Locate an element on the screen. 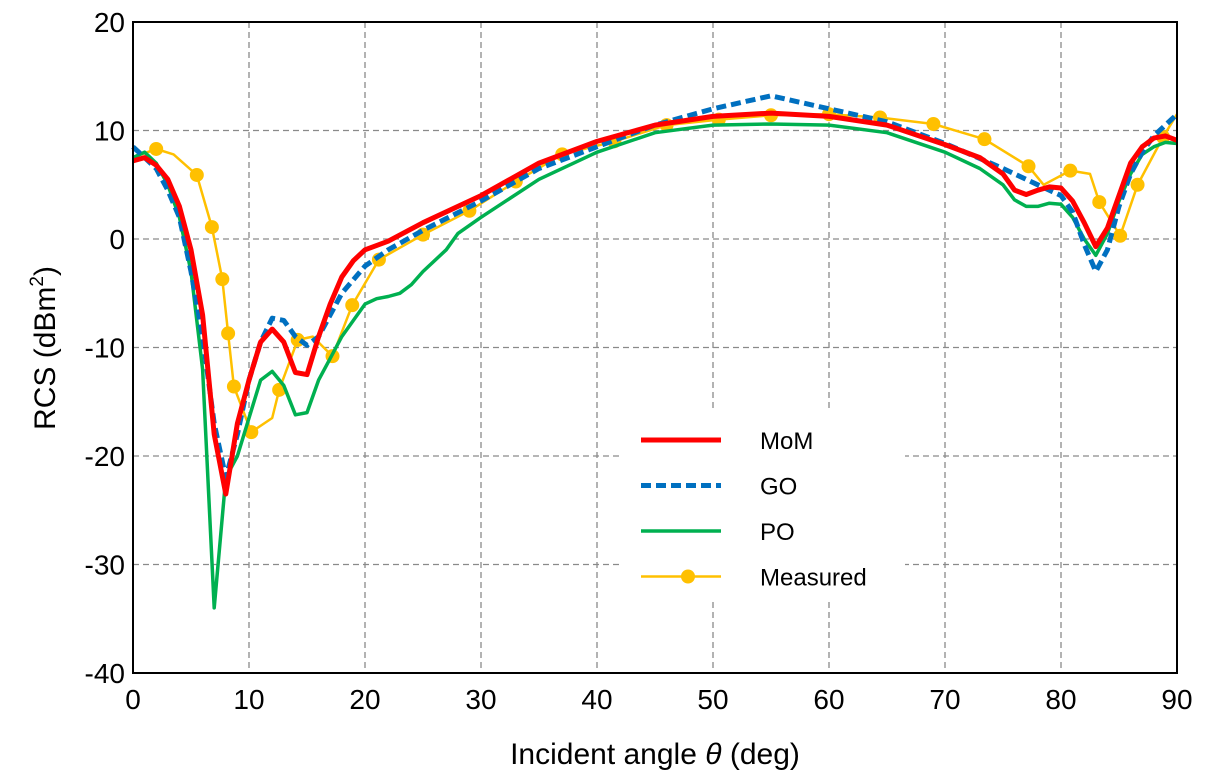 The width and height of the screenshot is (1209, 784). x-axis-label-prefix: Incident angle is located at coordinates (607, 754).